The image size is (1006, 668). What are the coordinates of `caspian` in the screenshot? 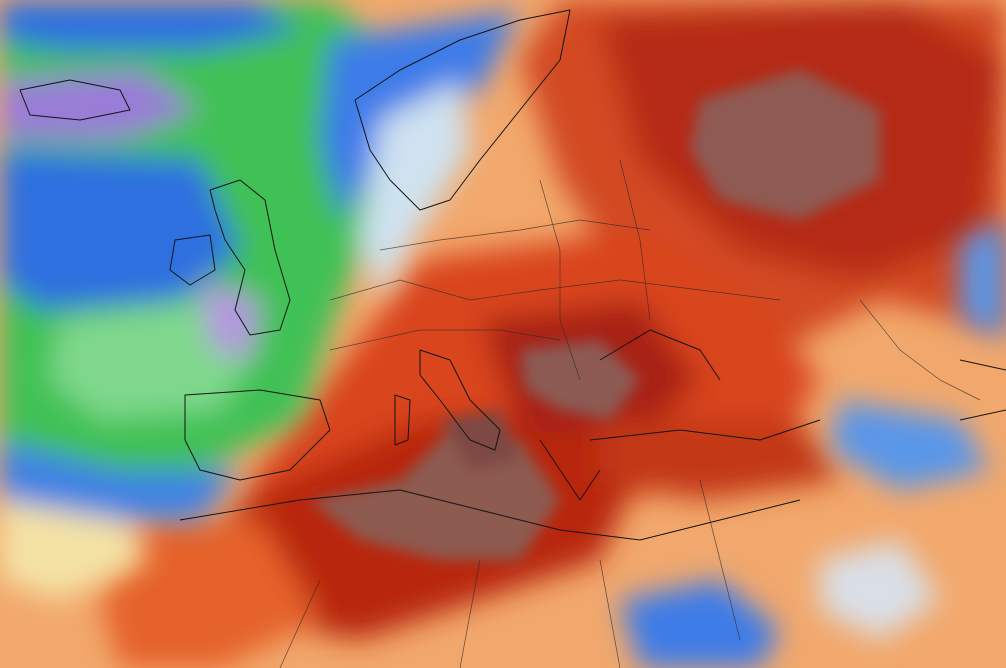 It's located at (982, 390).